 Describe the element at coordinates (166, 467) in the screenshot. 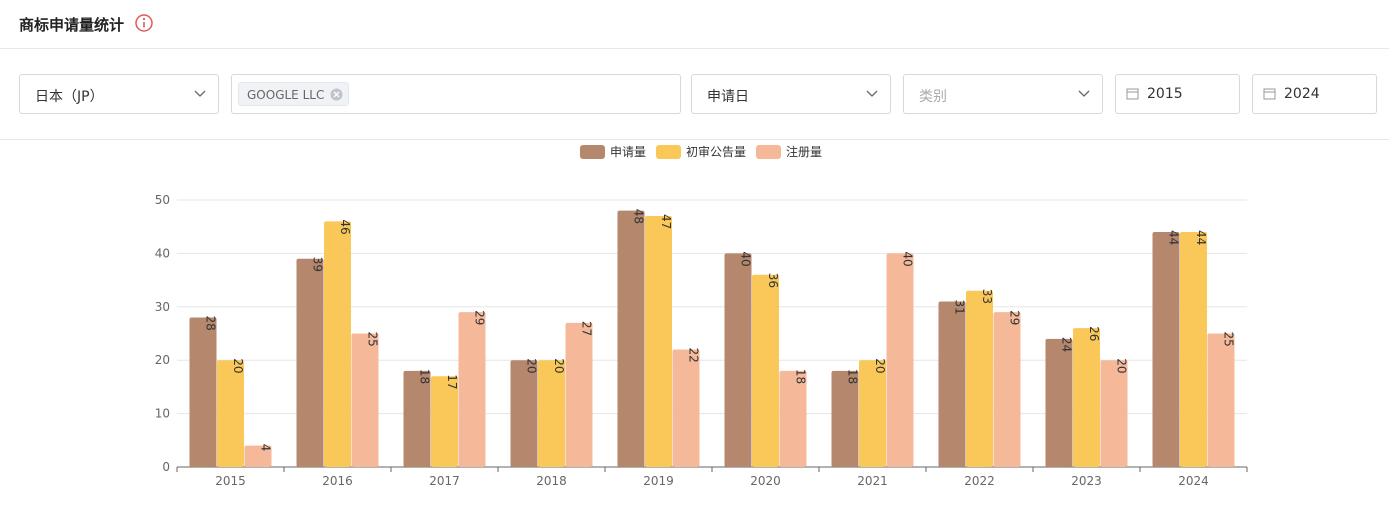

I see `y-tick-label: 0` at that location.